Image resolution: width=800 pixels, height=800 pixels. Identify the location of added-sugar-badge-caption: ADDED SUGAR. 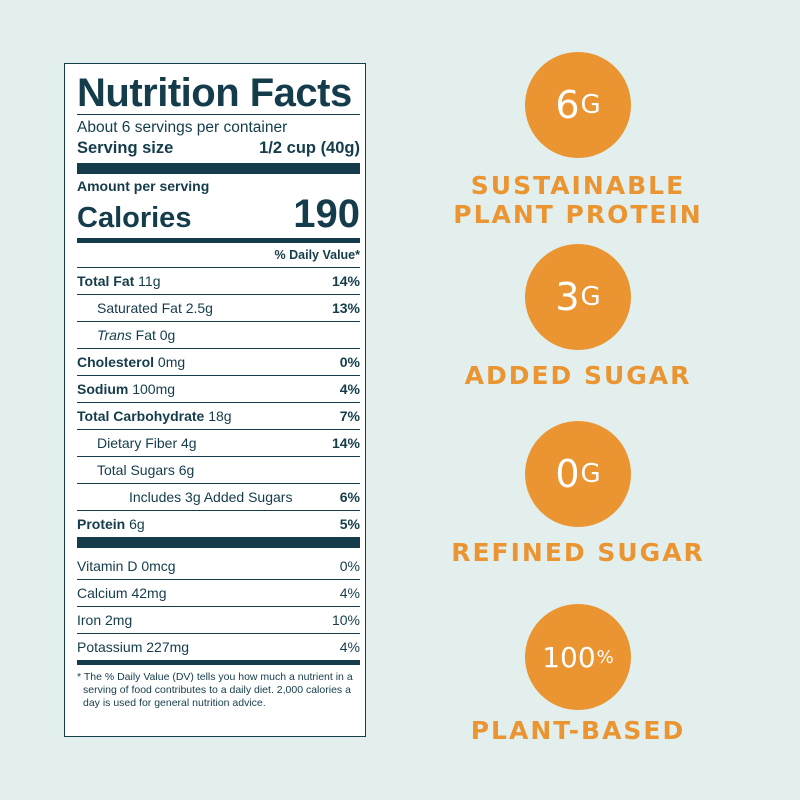
(578, 375).